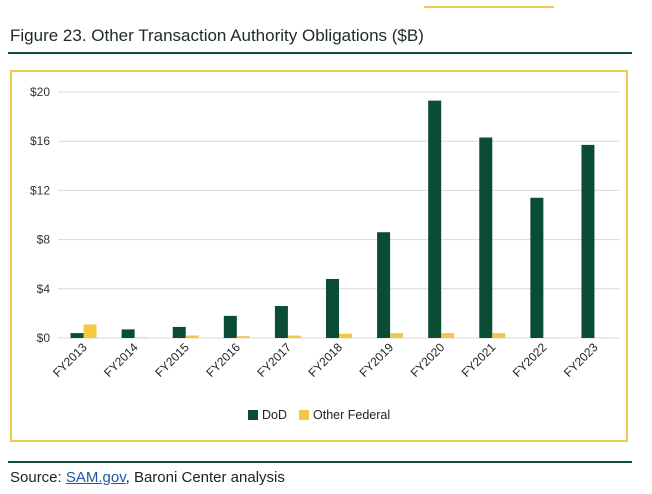 The image size is (652, 494). What do you see at coordinates (44, 338) in the screenshot?
I see `y-tick-label: $0` at bounding box center [44, 338].